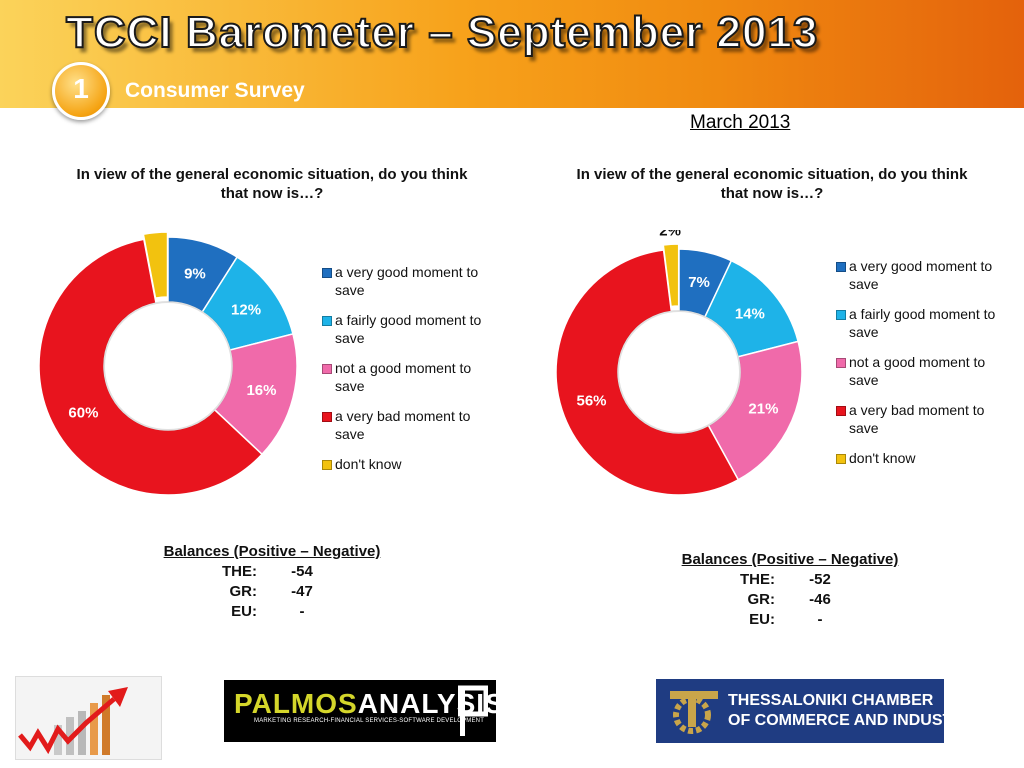 This screenshot has height=768, width=1024. What do you see at coordinates (302, 571) in the screenshot?
I see `balance-value: -54` at bounding box center [302, 571].